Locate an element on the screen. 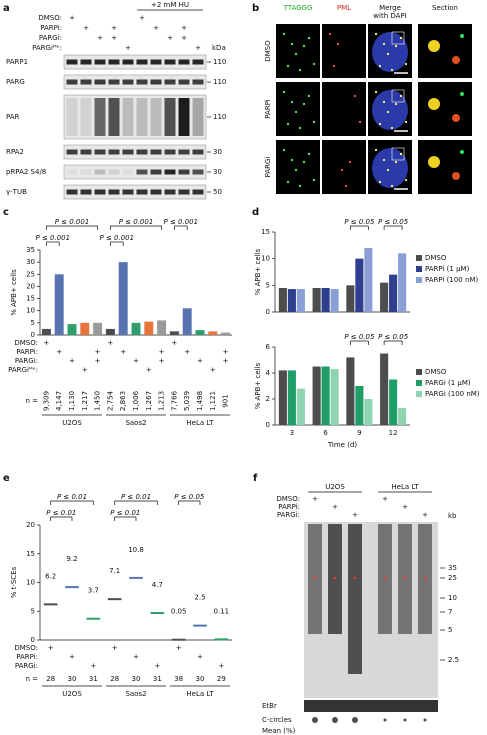  n-value: 1,450 is located at coordinates (98, 401).